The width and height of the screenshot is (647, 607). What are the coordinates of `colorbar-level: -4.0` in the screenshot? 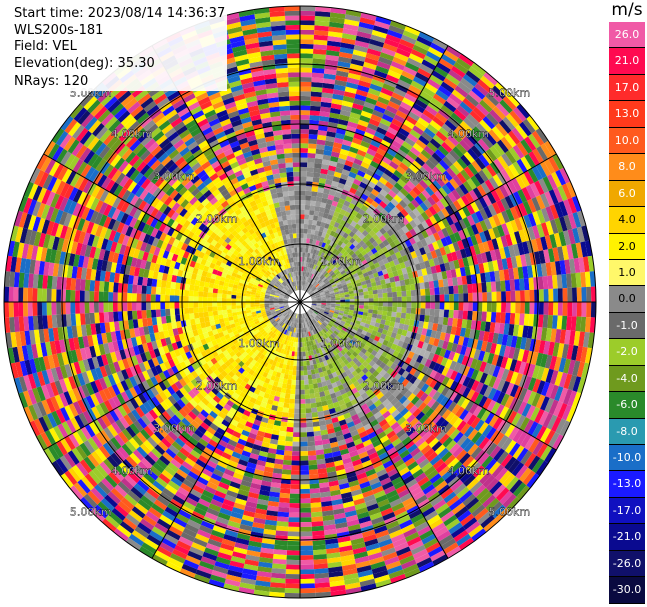 It's located at (627, 379).